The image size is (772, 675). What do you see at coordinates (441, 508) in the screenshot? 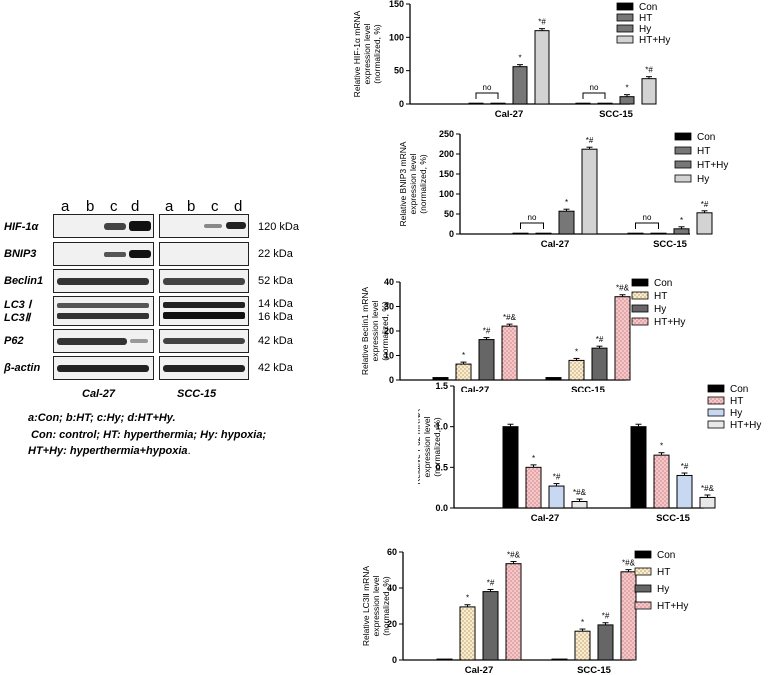
I see `y-tick-label: 0.0` at bounding box center [441, 508].